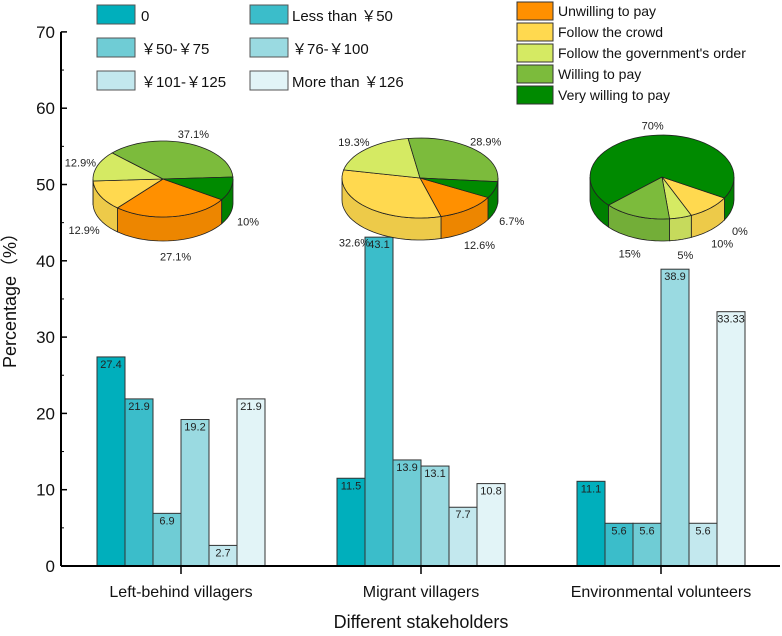  I want to click on y-tick-label: 20, so click(45, 413).